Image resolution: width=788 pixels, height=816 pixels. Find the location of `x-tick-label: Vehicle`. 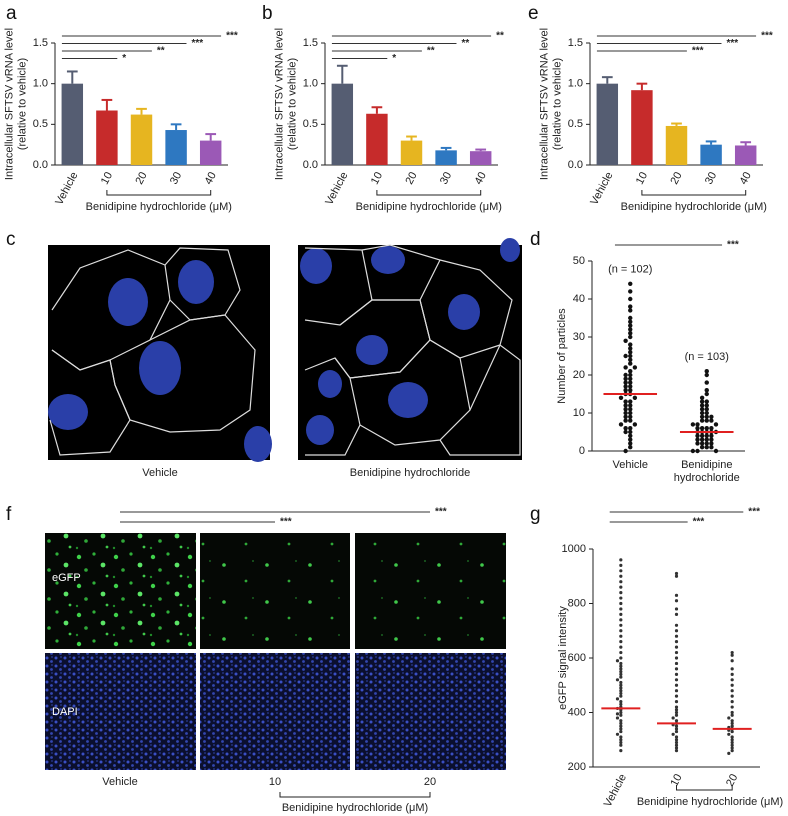

x-tick-label: Vehicle is located at coordinates (601, 188).